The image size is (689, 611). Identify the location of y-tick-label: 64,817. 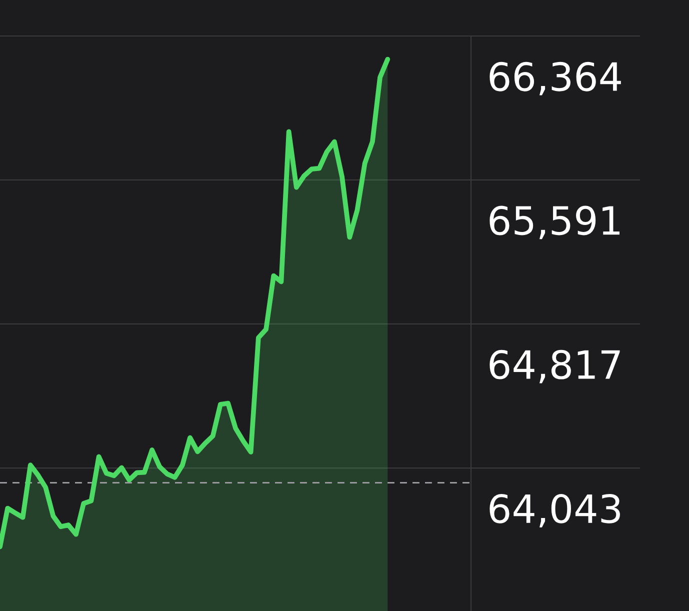
(555, 367).